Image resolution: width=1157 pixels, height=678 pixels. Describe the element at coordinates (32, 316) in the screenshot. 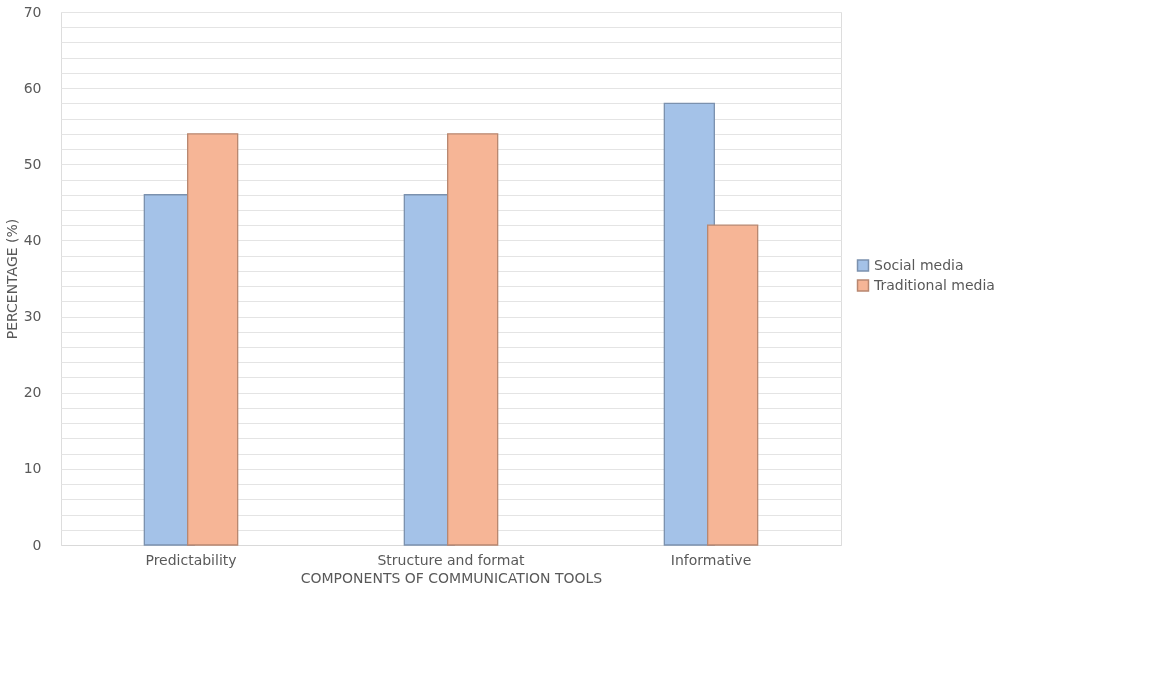

I see `y-tick-label: 30` at that location.